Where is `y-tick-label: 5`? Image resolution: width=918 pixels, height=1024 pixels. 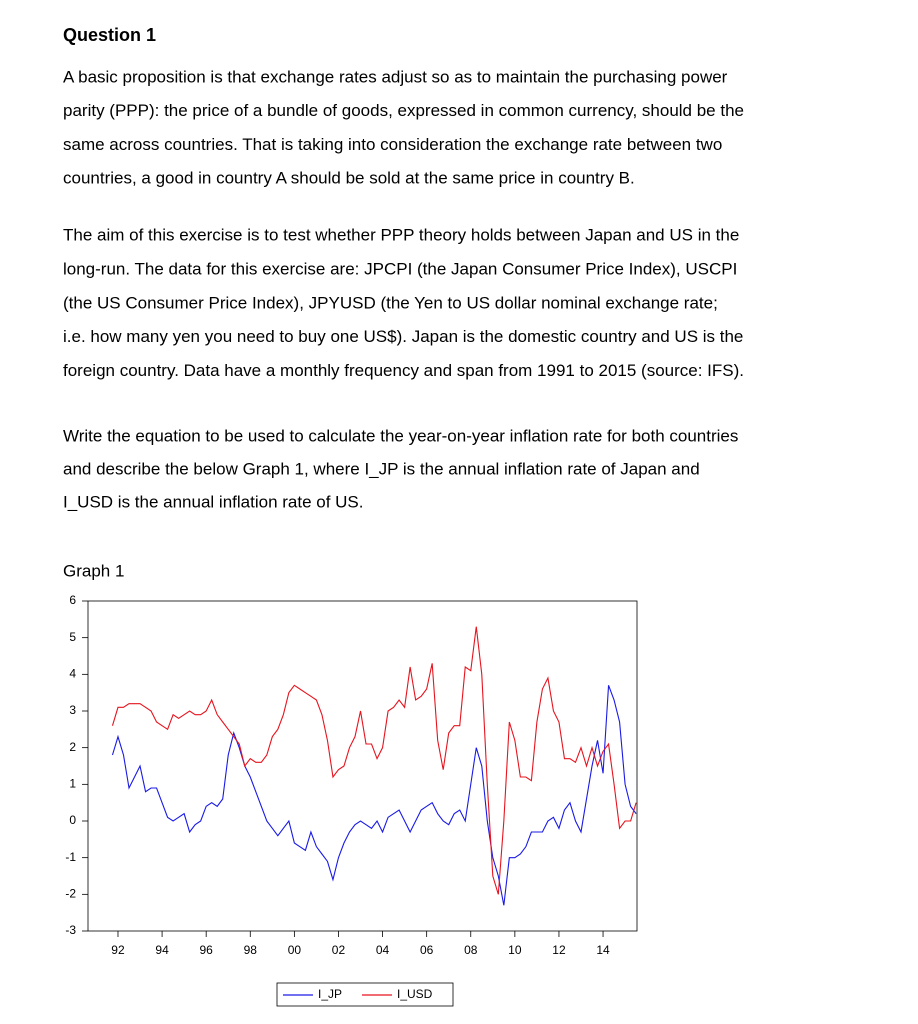
y-tick-label: 5 is located at coordinates (72, 637).